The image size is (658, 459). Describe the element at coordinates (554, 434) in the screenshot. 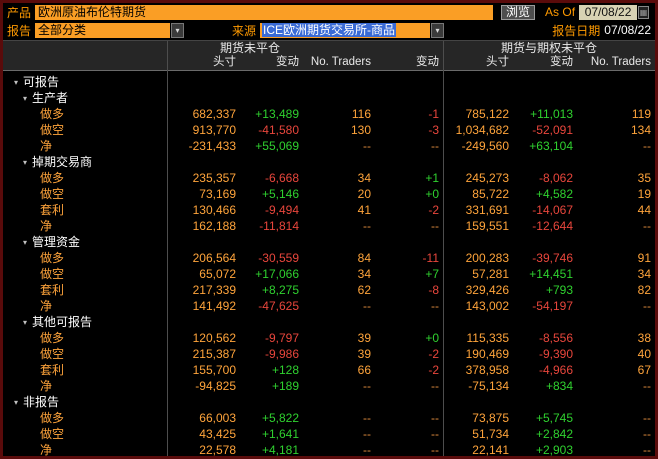

I see `cell: +2,842` at that location.